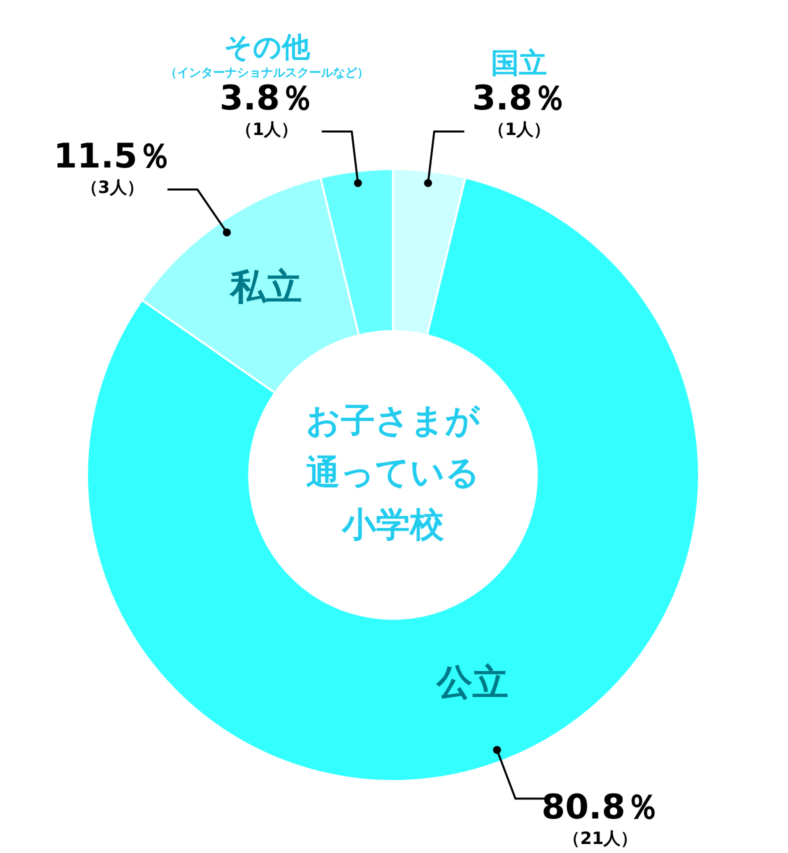  Describe the element at coordinates (600, 818) in the screenshot. I see `data-label: 80.8％（21人）` at that location.